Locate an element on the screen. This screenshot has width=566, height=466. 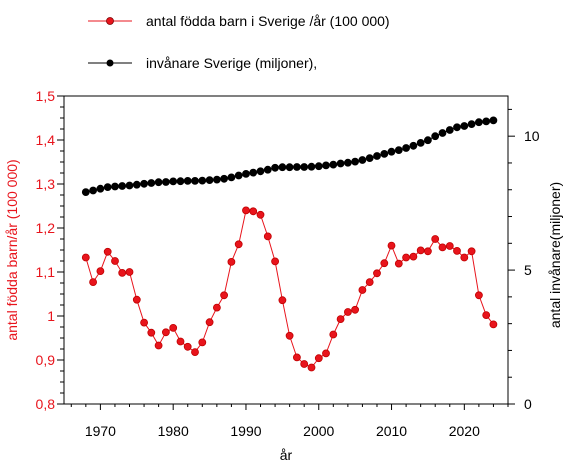
x-tick-label: 2020 is located at coordinates (464, 431).